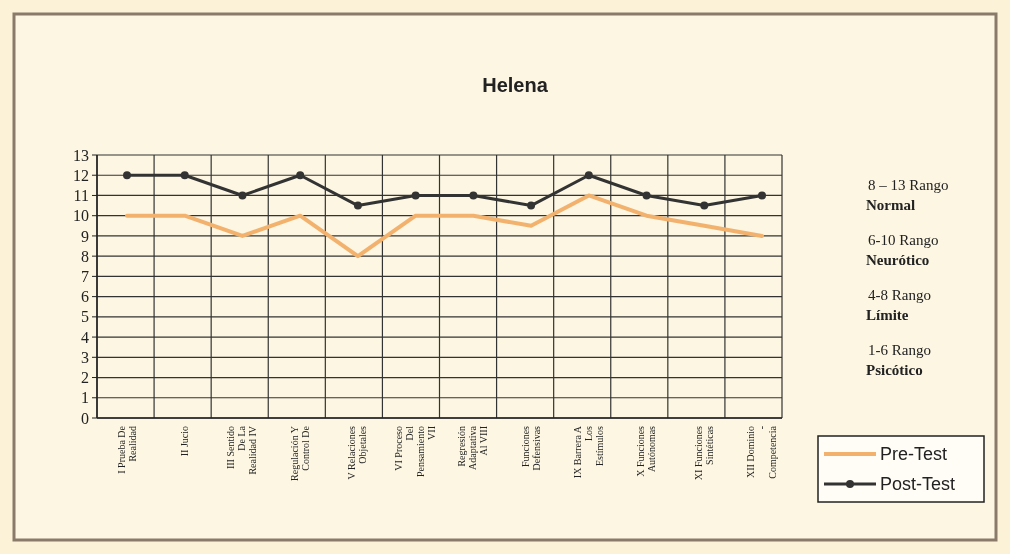 This screenshot has height=554, width=1010. Describe the element at coordinates (81, 175) in the screenshot. I see `y-tick-label: 12` at that location.